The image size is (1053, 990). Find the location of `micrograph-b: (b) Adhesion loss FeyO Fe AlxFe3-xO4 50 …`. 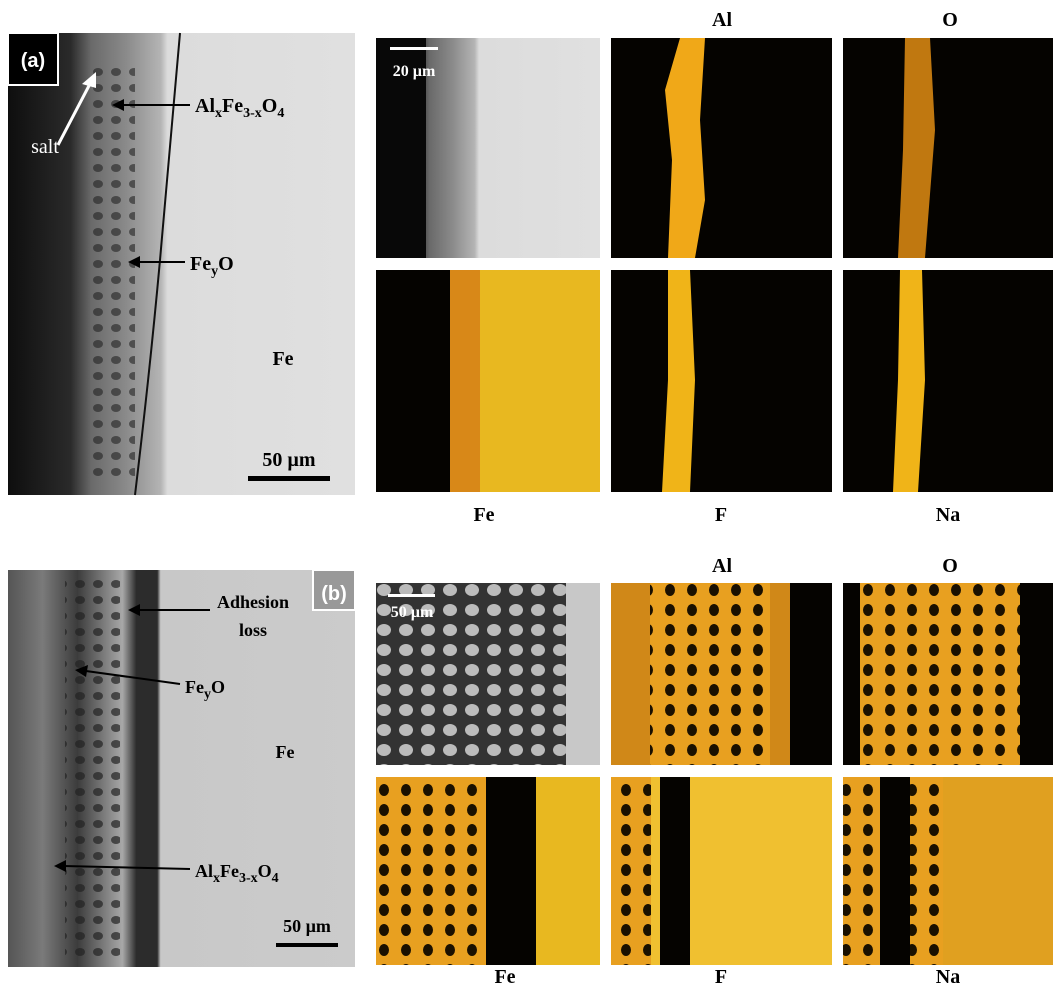

micrograph-b: (b) Adhesion loss FeyO Fe AlxFe3-xO4 50 … is located at coordinates (182, 768).